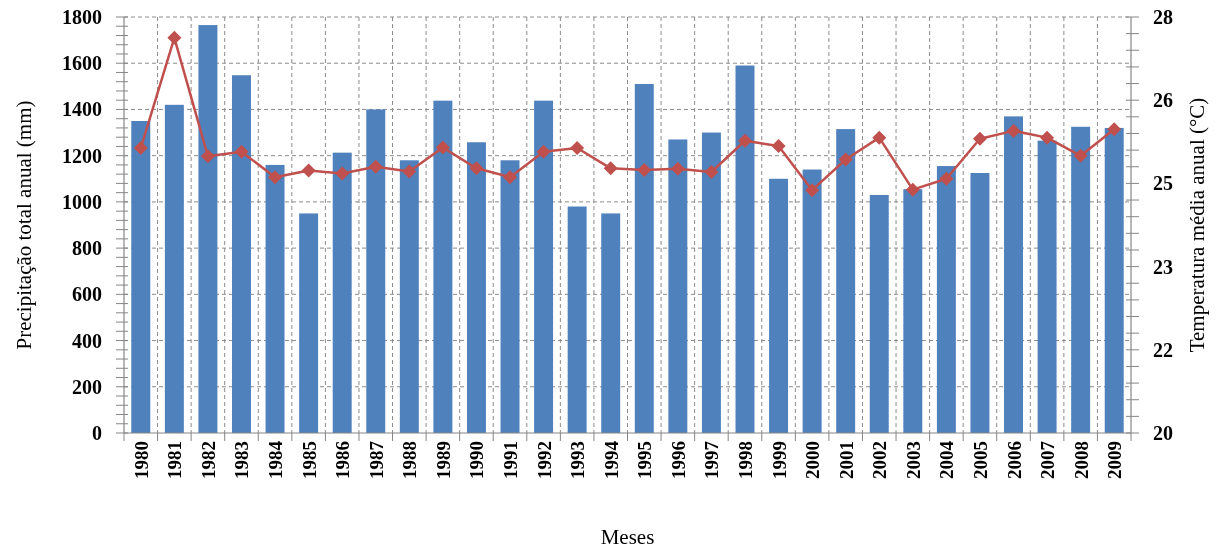 The image size is (1218, 550). I want to click on y-tick-label: 1600, so click(82, 63).